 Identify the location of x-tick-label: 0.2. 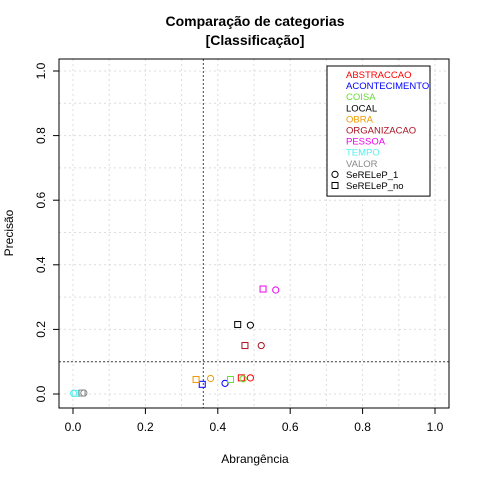
(145, 427).